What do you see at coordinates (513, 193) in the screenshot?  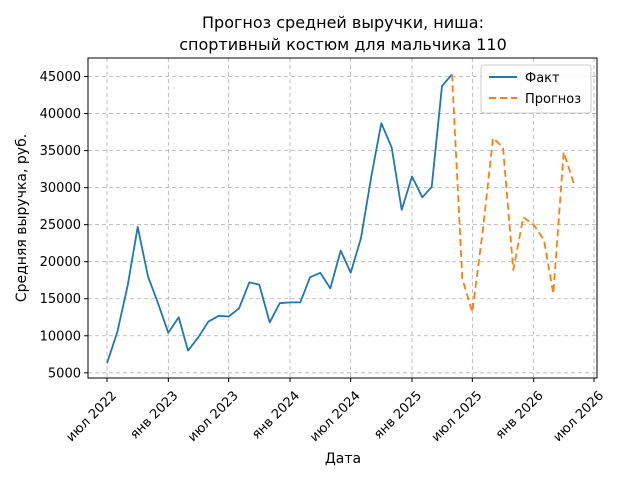 I see `series-line-forecast` at bounding box center [513, 193].